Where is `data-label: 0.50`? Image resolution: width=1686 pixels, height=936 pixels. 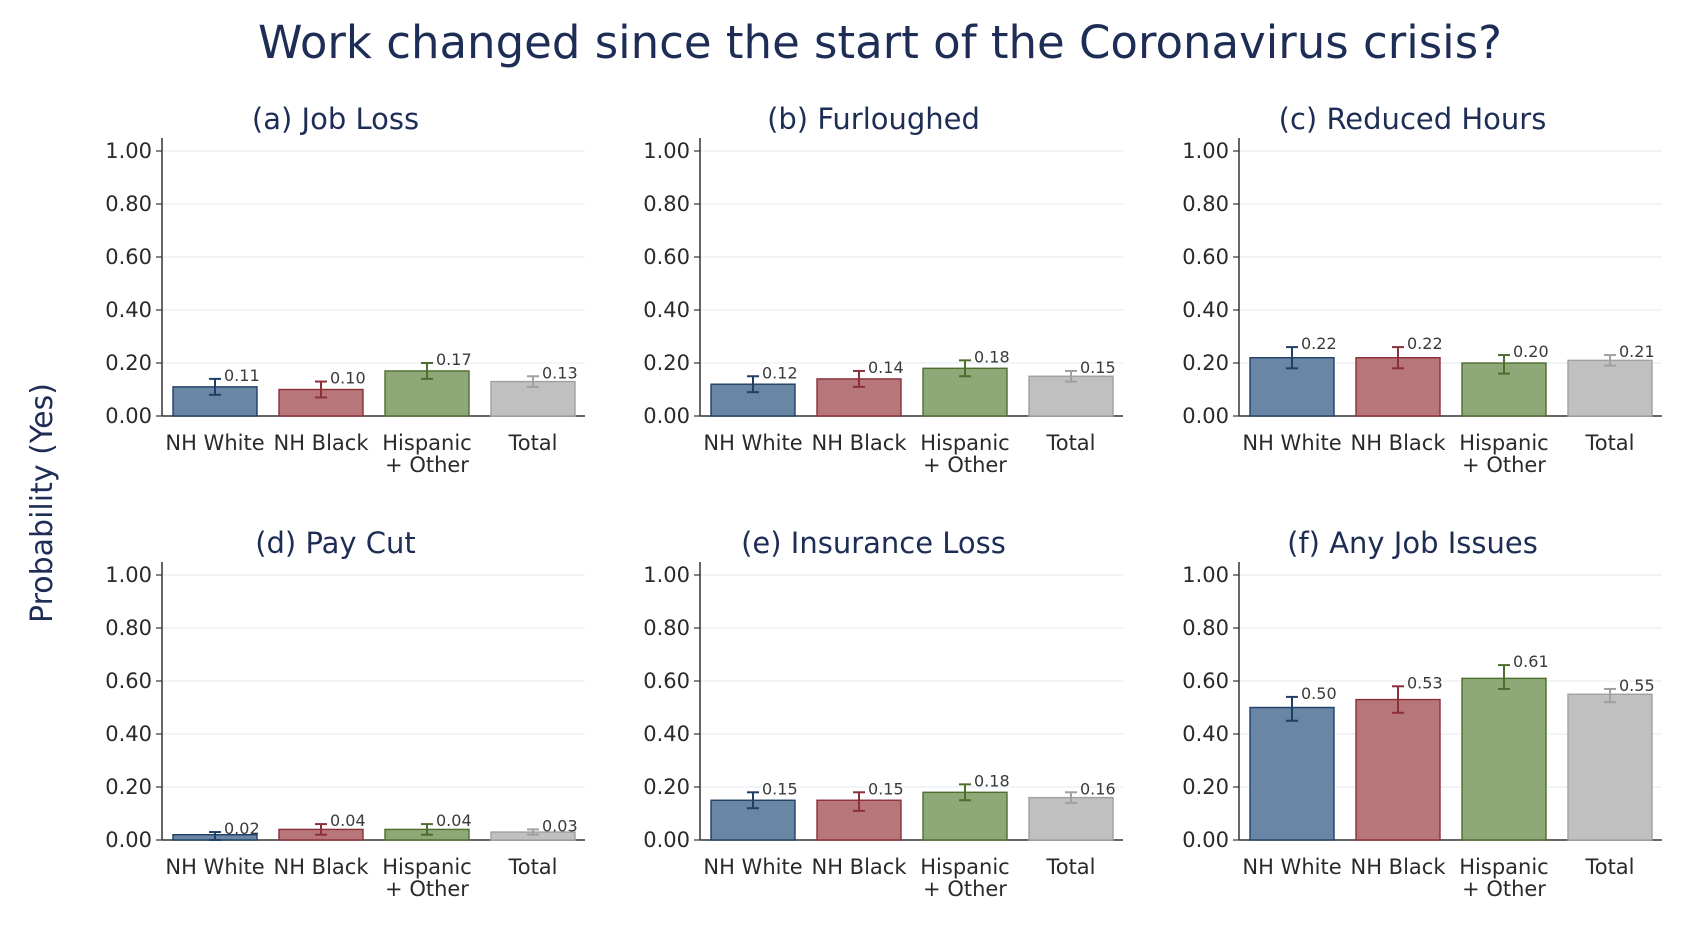 data-label: 0.50 is located at coordinates (1319, 693).